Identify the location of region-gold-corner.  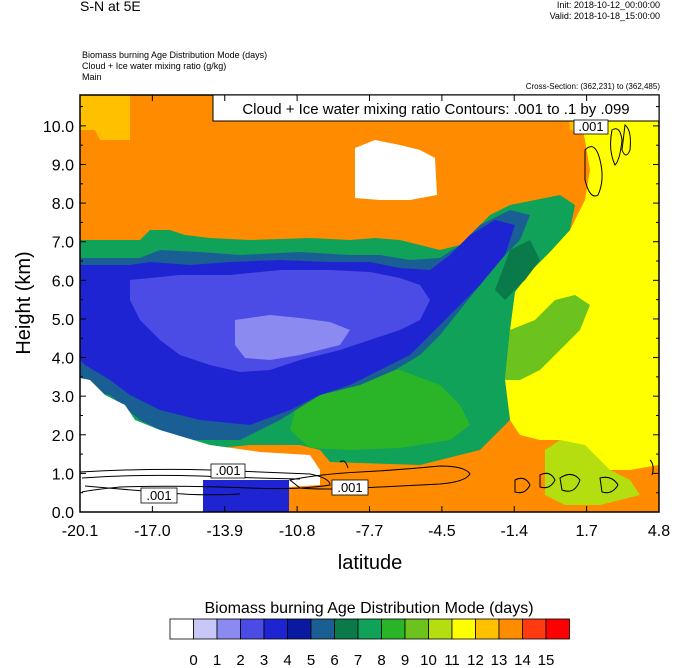
(105, 117).